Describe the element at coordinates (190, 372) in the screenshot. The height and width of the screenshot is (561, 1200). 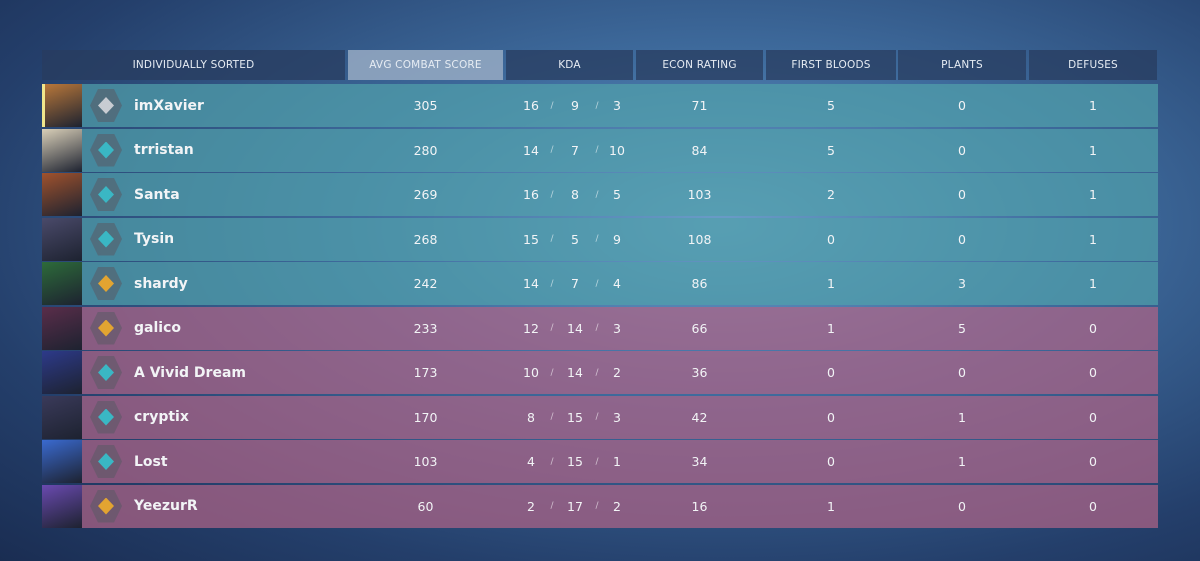
I see `player-name: A Vivid Dream` at that location.